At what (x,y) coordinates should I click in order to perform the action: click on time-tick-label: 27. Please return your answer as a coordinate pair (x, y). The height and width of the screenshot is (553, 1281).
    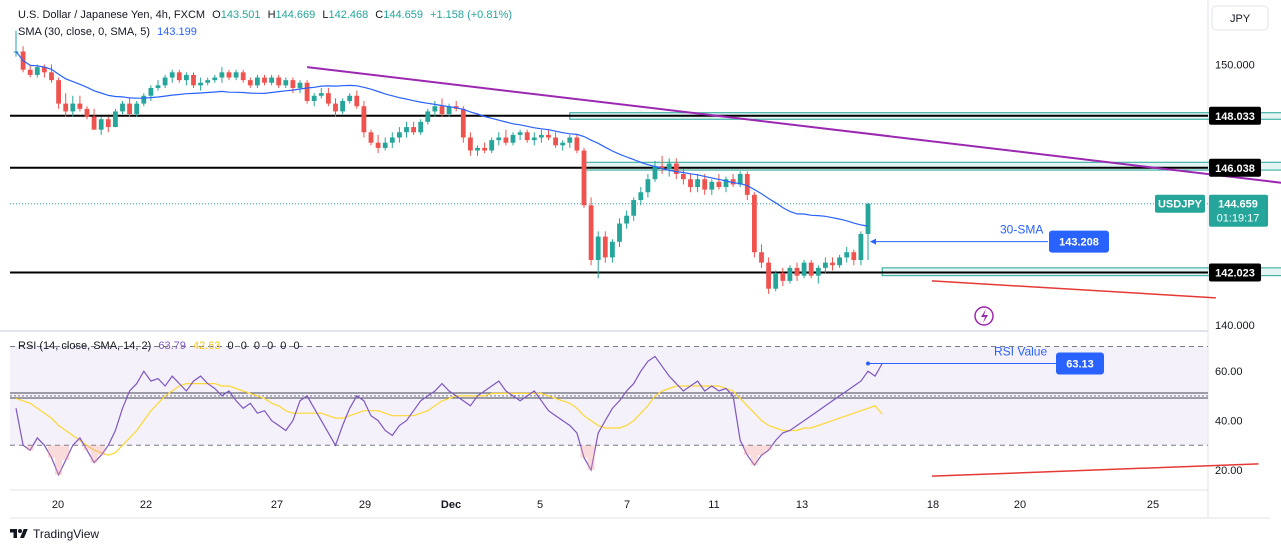
    Looking at the image, I should click on (277, 505).